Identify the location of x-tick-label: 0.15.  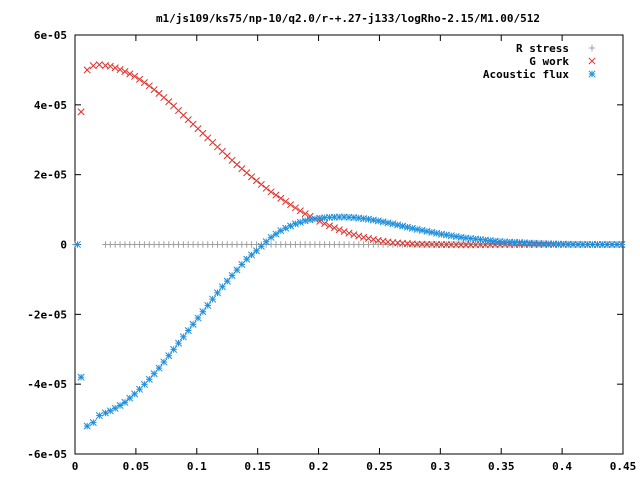
(257, 466).